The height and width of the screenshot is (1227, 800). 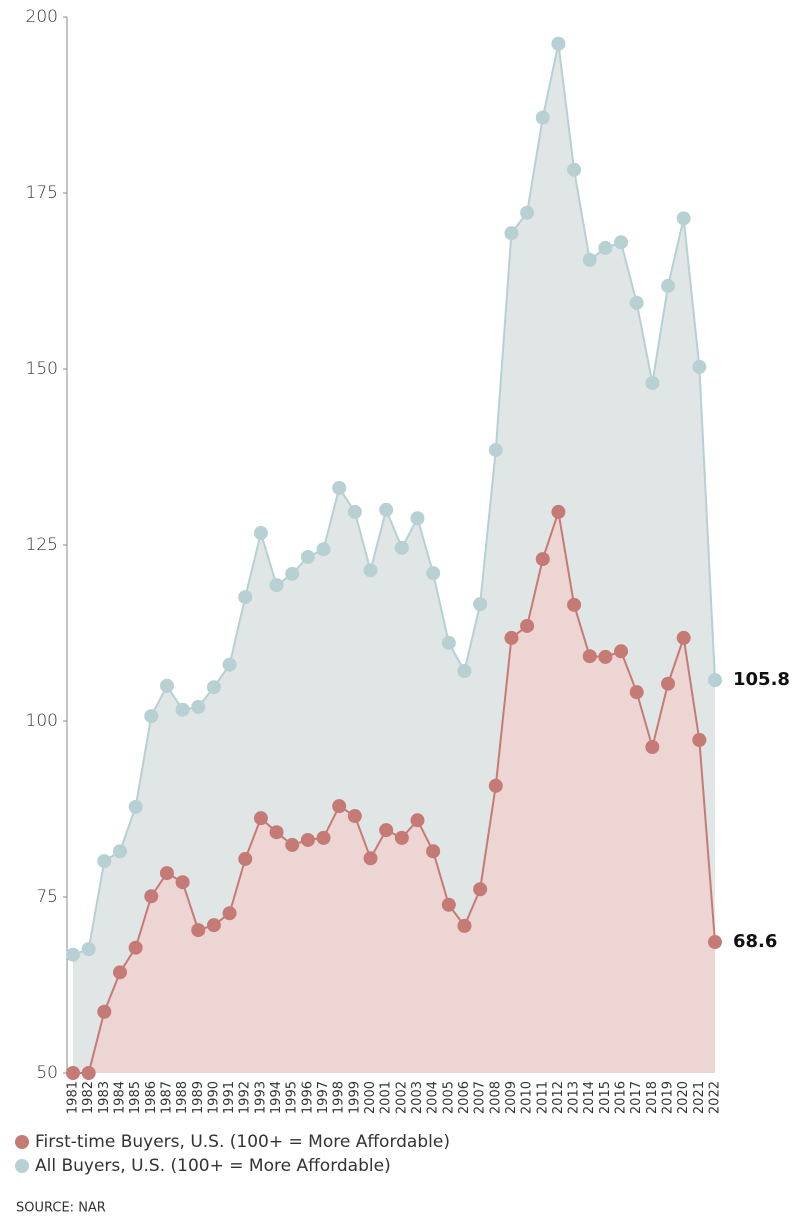 What do you see at coordinates (198, 1097) in the screenshot?
I see `x-tick-label: 1989` at bounding box center [198, 1097].